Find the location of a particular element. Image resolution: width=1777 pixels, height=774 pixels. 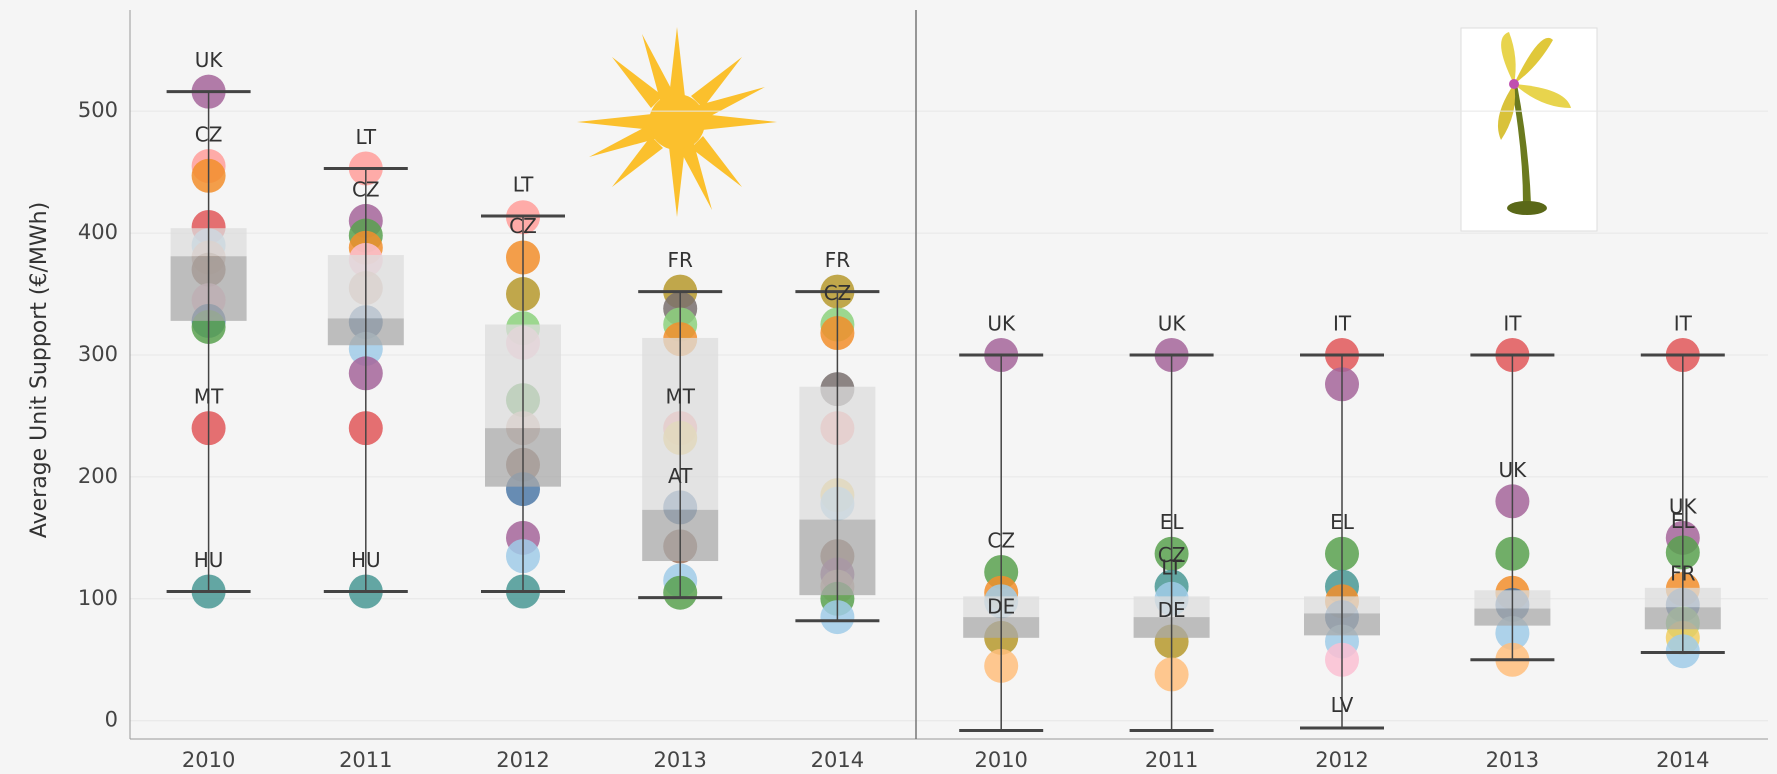

y-tick-label: 500 is located at coordinates (98, 110).